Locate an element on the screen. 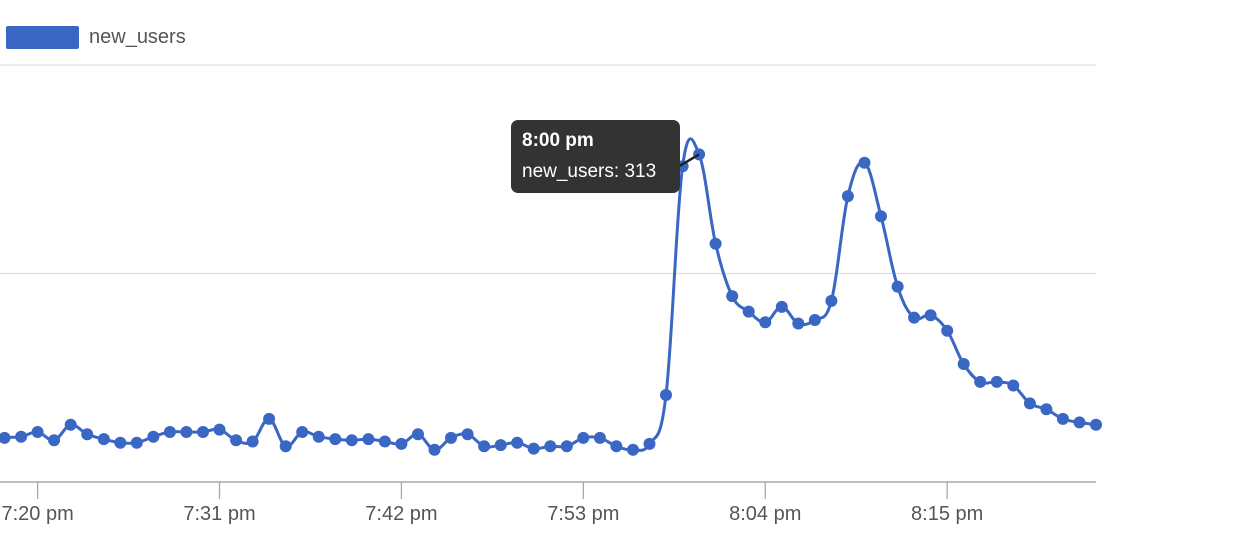 The width and height of the screenshot is (1238, 545). data-point-7-47-pm is located at coordinates (484, 446).